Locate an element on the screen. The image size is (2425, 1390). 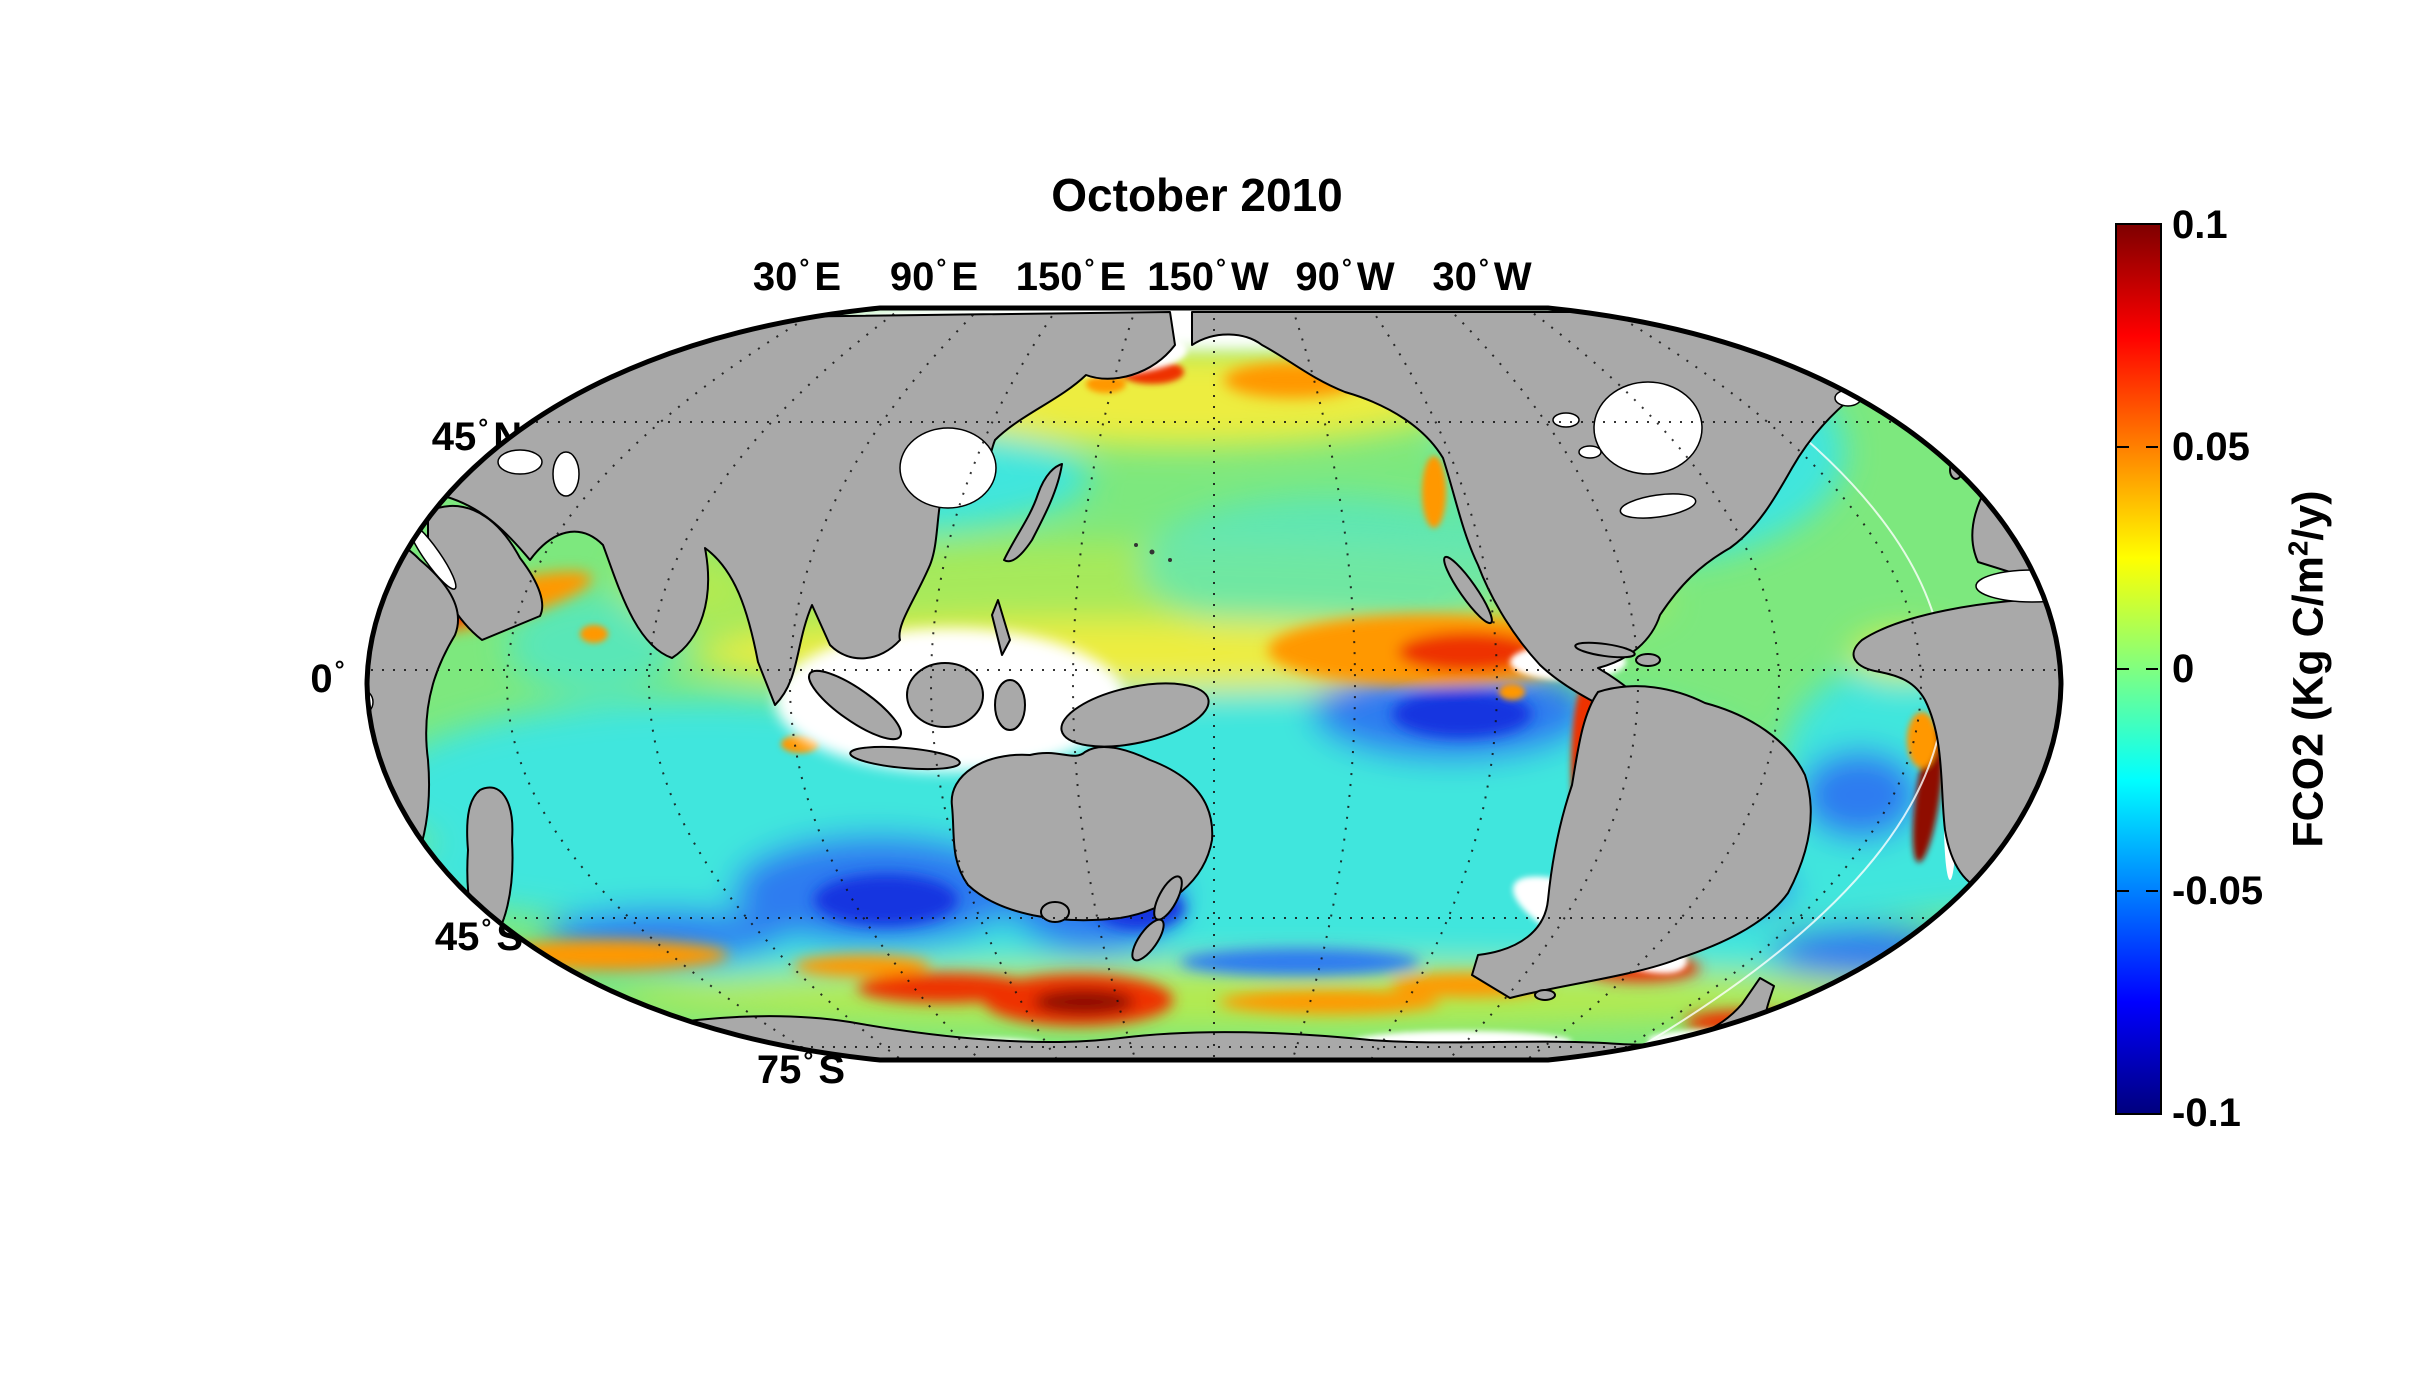
land-north-america is located at coordinates (1541, 517).